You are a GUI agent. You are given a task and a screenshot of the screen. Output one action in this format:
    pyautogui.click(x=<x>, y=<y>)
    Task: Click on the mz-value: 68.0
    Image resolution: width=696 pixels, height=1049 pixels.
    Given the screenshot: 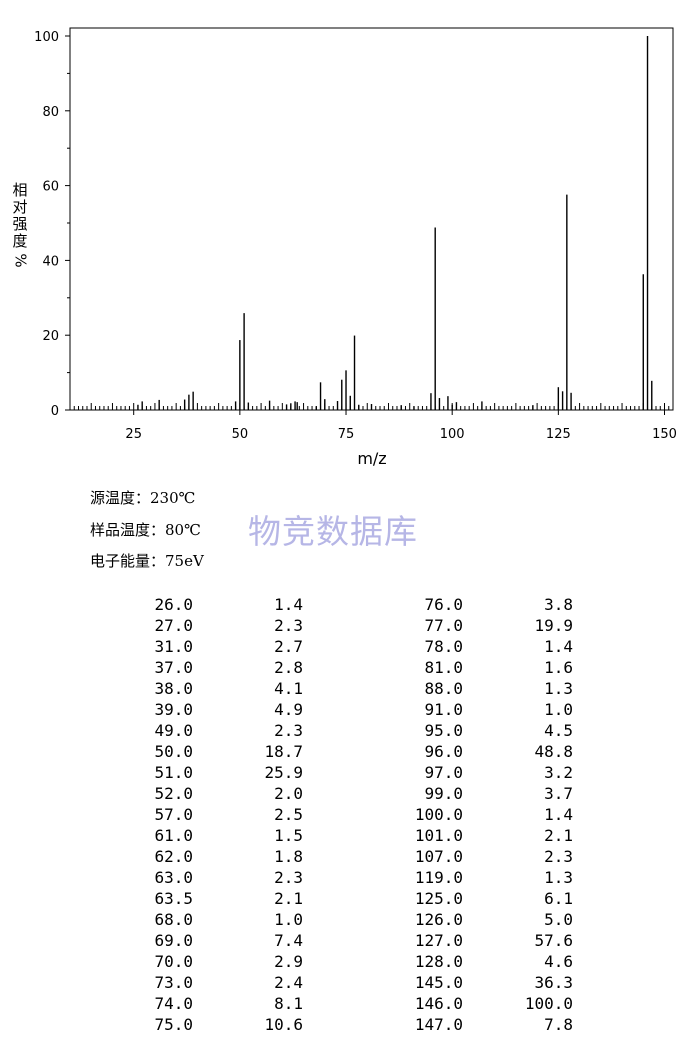 What is the action you would take?
    pyautogui.click(x=173, y=919)
    